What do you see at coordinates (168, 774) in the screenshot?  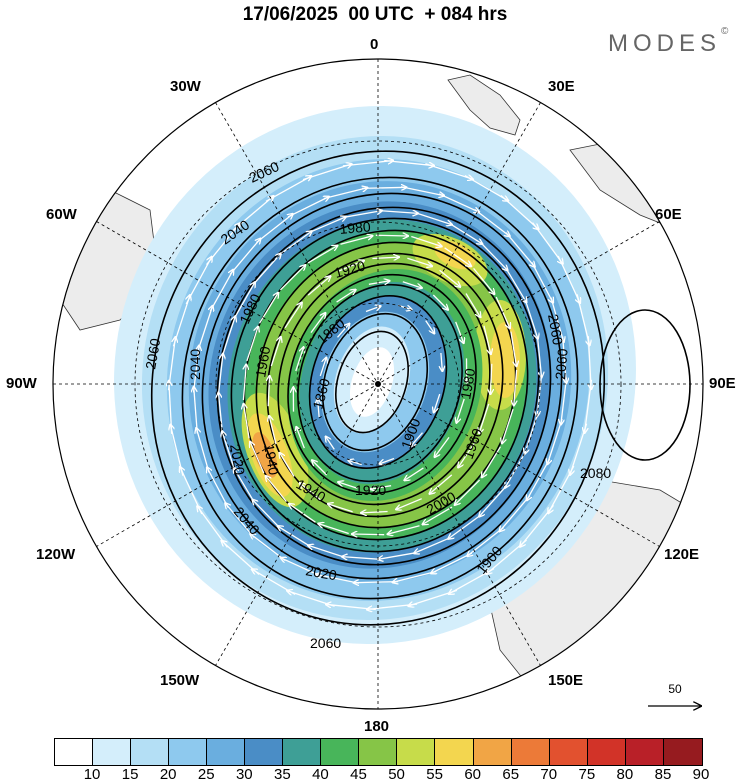 I see `colorbar-tick: 20` at bounding box center [168, 774].